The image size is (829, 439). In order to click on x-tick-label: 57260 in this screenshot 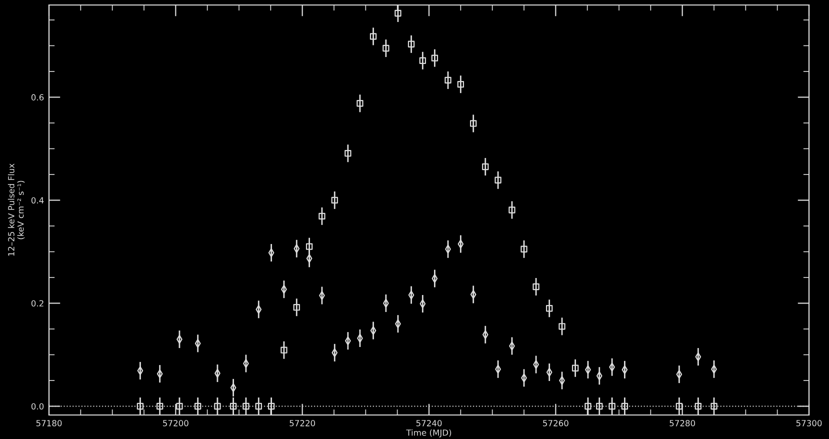, I will do `click(555, 423)`.